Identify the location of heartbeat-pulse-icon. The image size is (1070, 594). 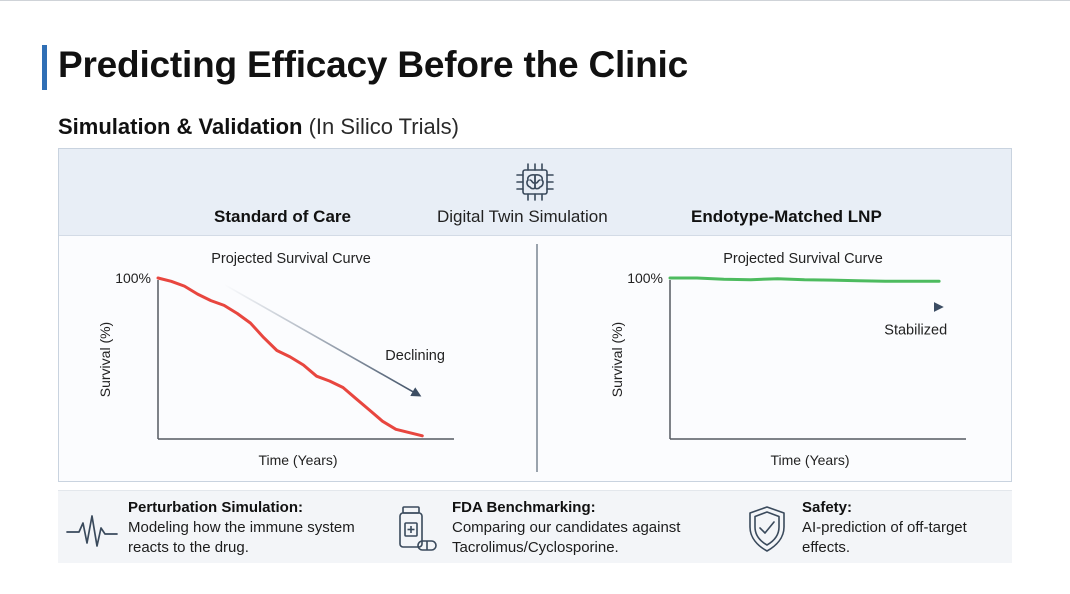
(92, 531).